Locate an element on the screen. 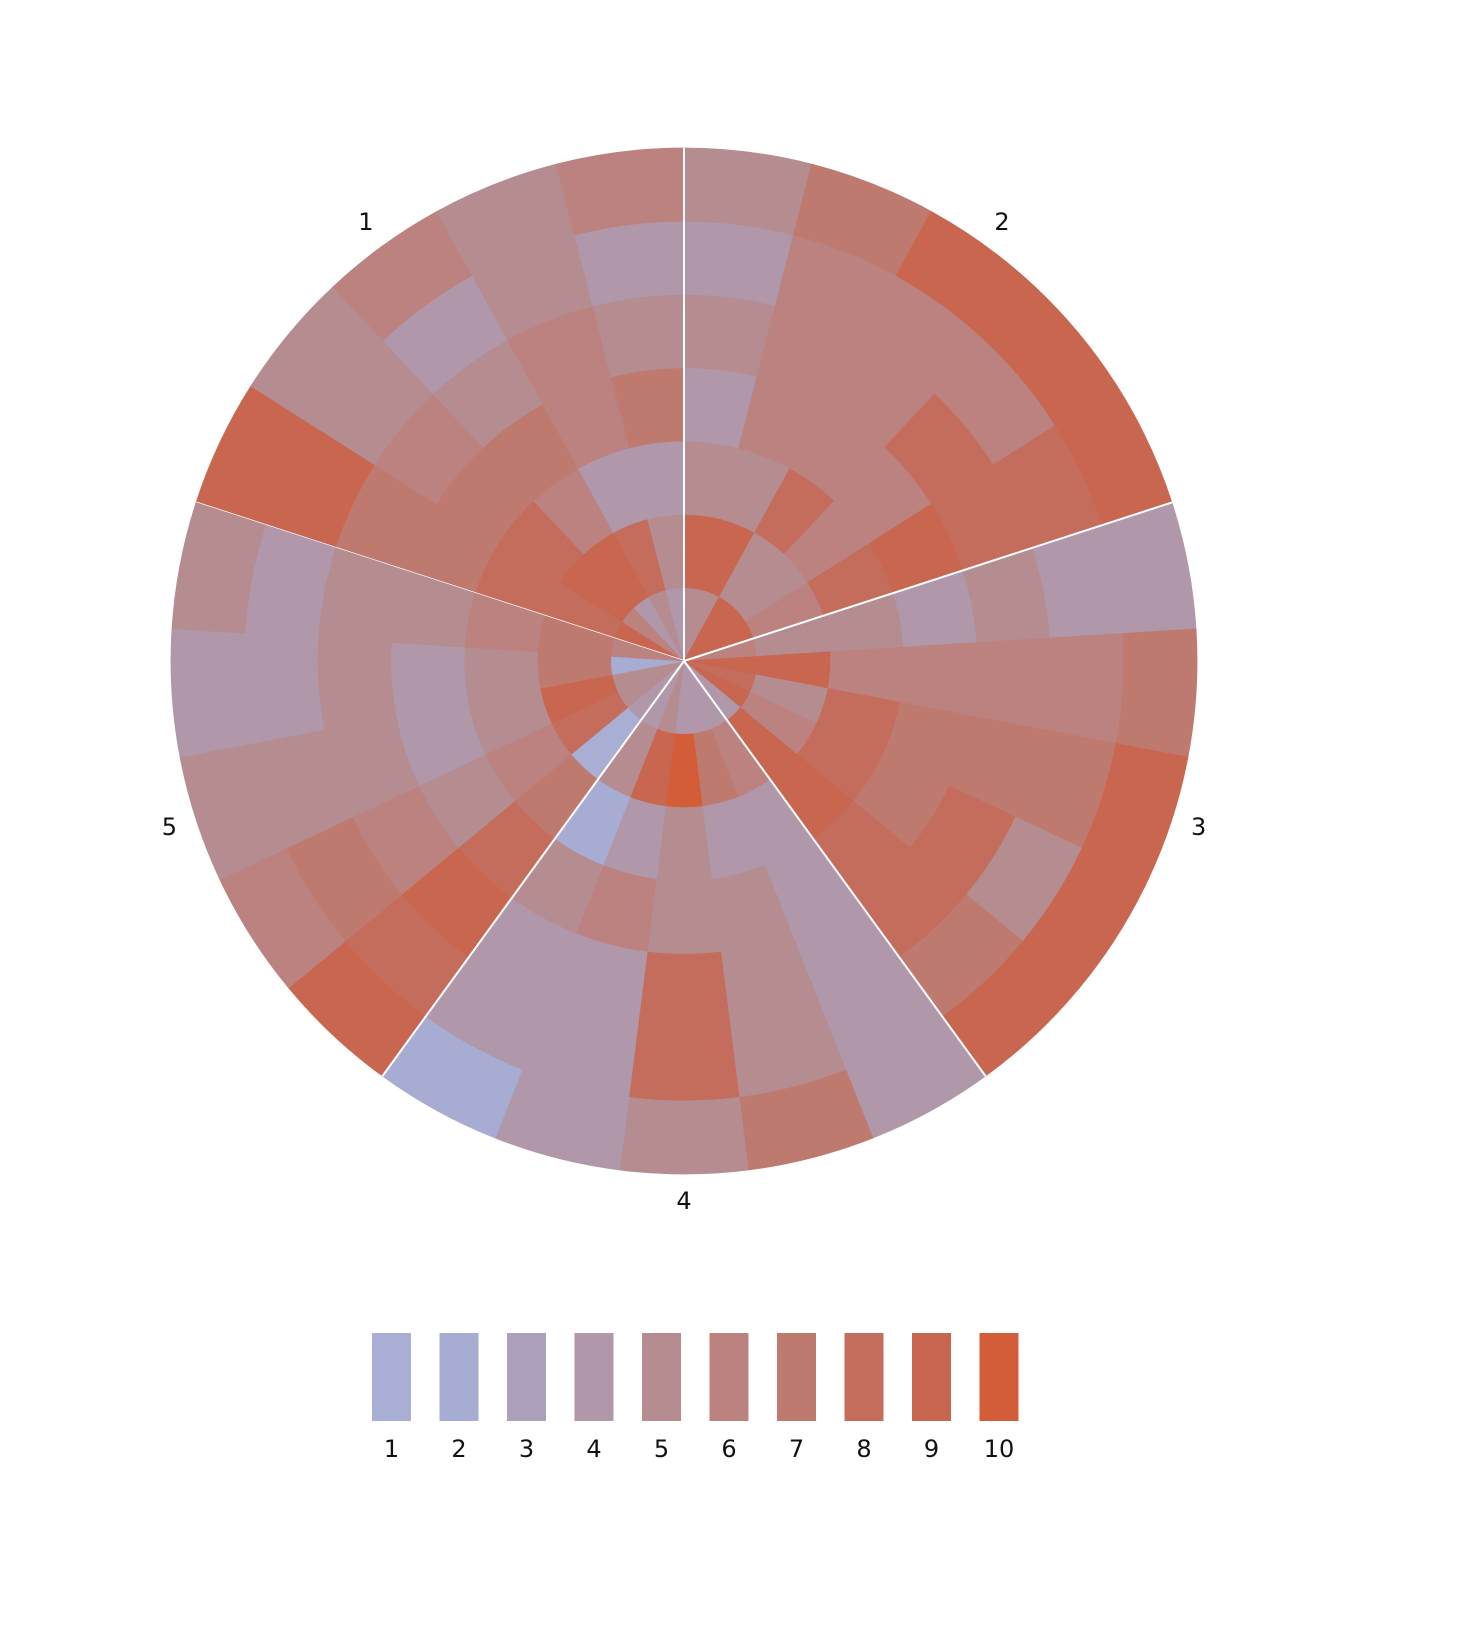 The width and height of the screenshot is (1474, 1632). legend-label: 9 is located at coordinates (931, 1449).